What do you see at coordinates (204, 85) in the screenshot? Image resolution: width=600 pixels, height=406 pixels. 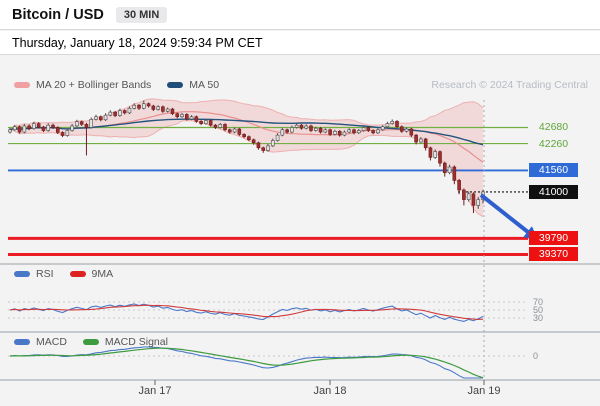 I see `ma50-label: MA 50` at bounding box center [204, 85].